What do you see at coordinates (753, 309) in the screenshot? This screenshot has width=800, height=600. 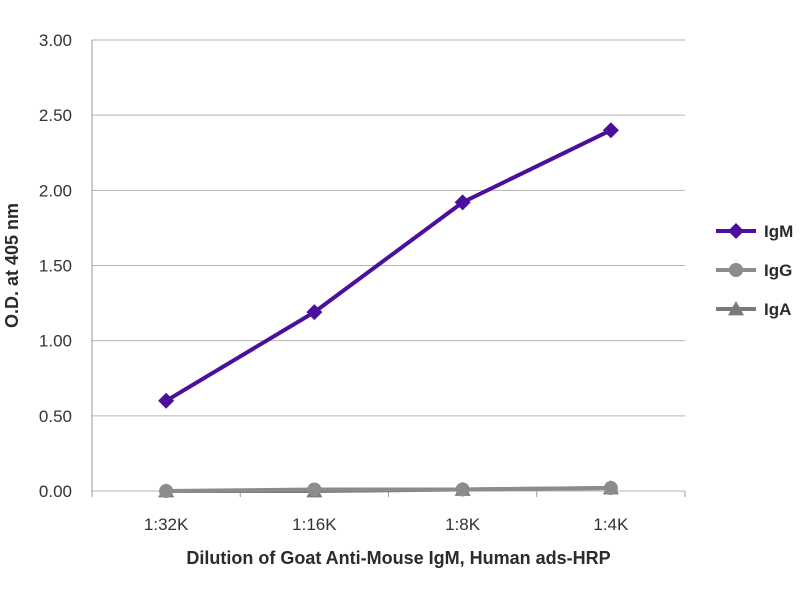 I see `legend-item-iga: IgA` at bounding box center [753, 309].